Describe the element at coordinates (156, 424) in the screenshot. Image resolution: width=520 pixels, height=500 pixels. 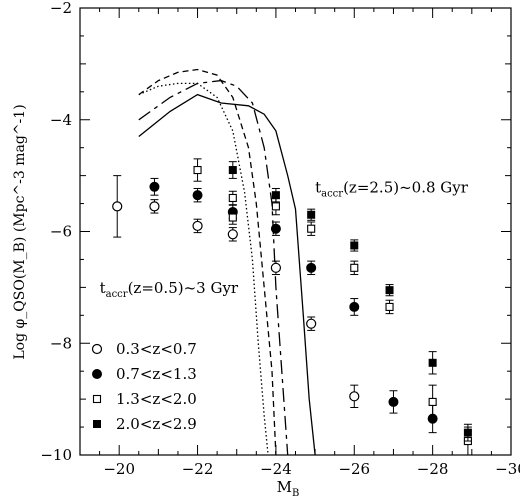
I see `legend-label: 2.0<z<2.9` at that location.